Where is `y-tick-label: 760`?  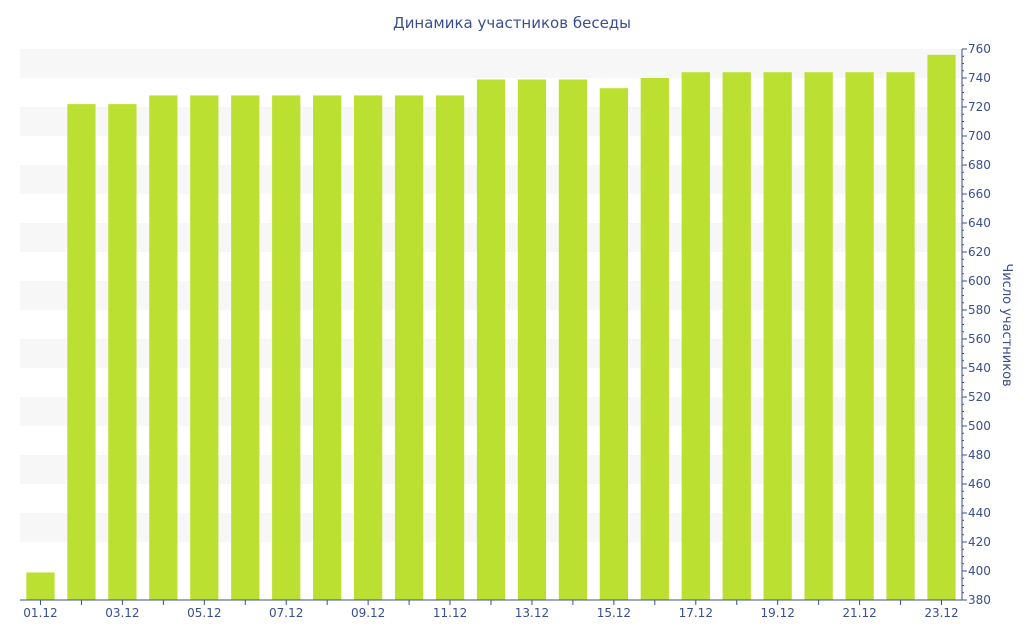
y-tick-label: 760 is located at coordinates (979, 49).